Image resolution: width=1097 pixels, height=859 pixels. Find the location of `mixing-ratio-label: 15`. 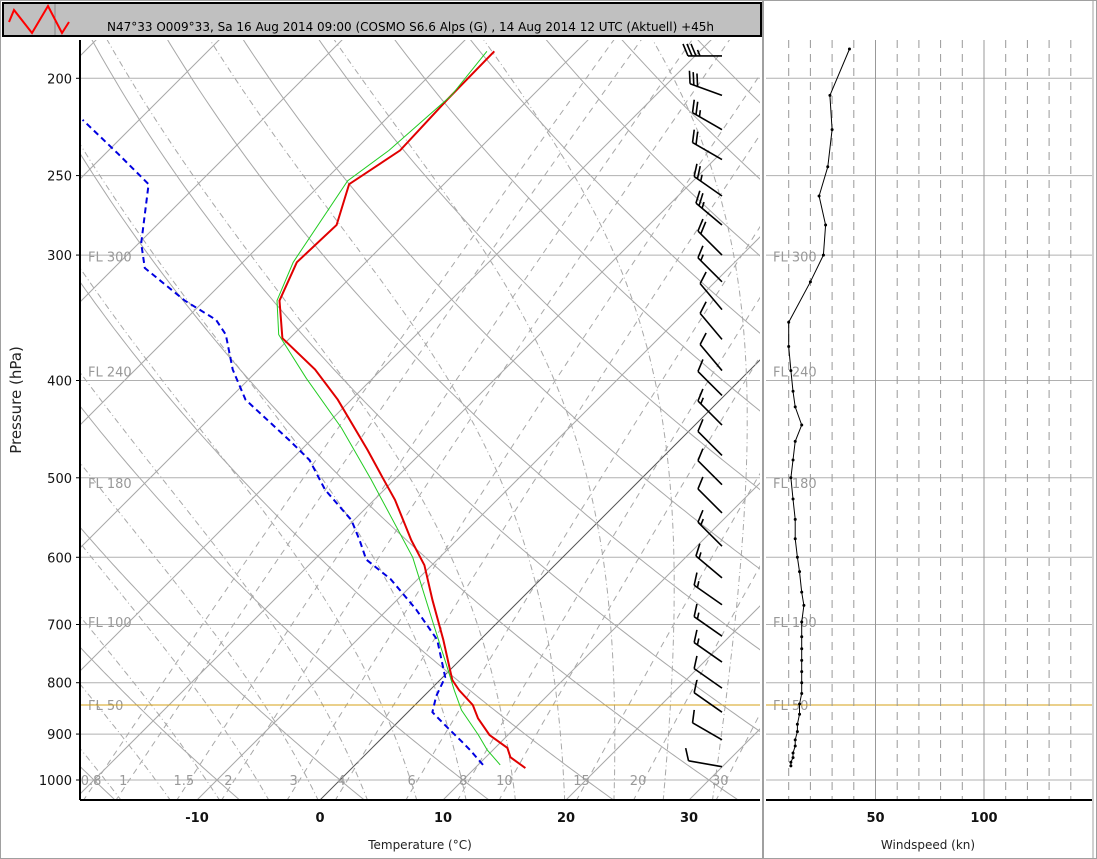

mixing-ratio-label: 15 is located at coordinates (581, 781).